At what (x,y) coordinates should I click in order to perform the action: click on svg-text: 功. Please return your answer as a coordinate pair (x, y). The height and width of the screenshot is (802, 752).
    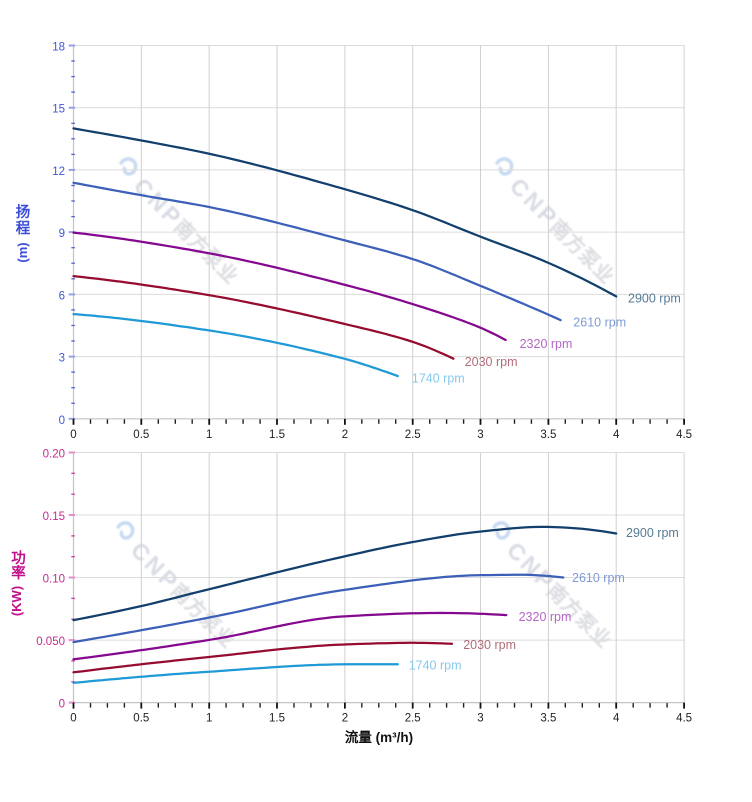
    Looking at the image, I should click on (18, 558).